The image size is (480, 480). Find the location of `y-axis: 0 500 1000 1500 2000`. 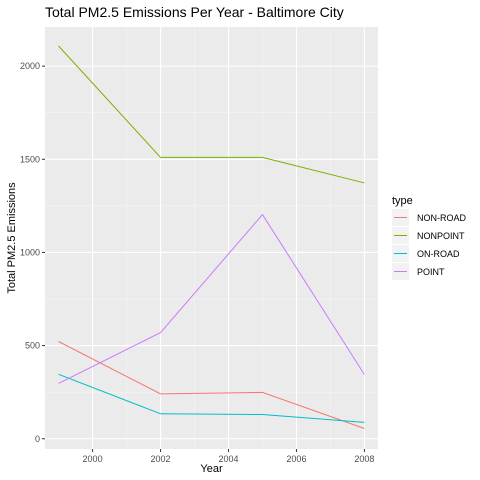

y-axis: 0 500 1000 1500 2000 is located at coordinates (32, 252).